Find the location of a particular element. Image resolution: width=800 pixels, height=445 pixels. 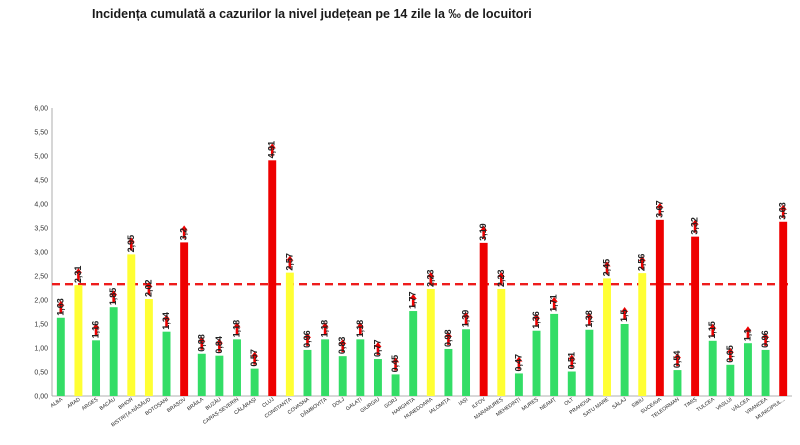

x-tick-label: ALBA is located at coordinates (57, 402).